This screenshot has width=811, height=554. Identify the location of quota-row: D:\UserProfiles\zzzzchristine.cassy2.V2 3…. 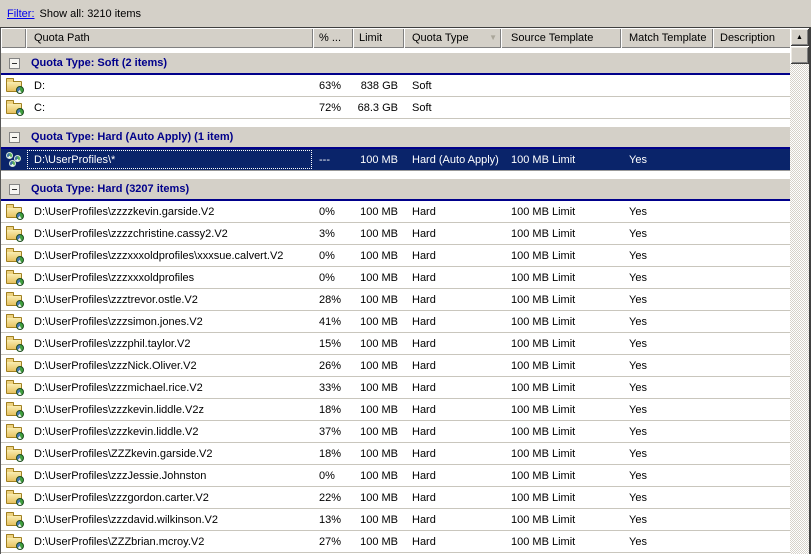
(396, 234).